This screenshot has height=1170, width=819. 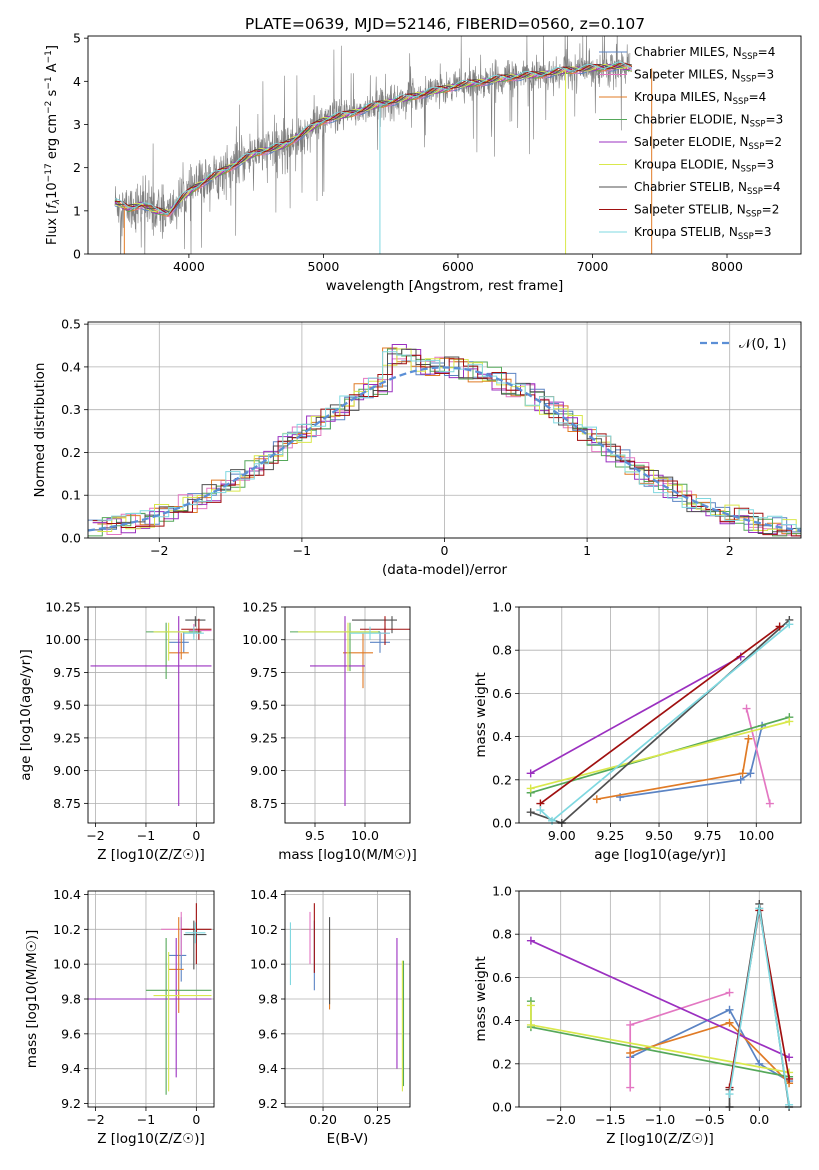 I want to click on y-tick-label: 3, so click(x=77, y=124).